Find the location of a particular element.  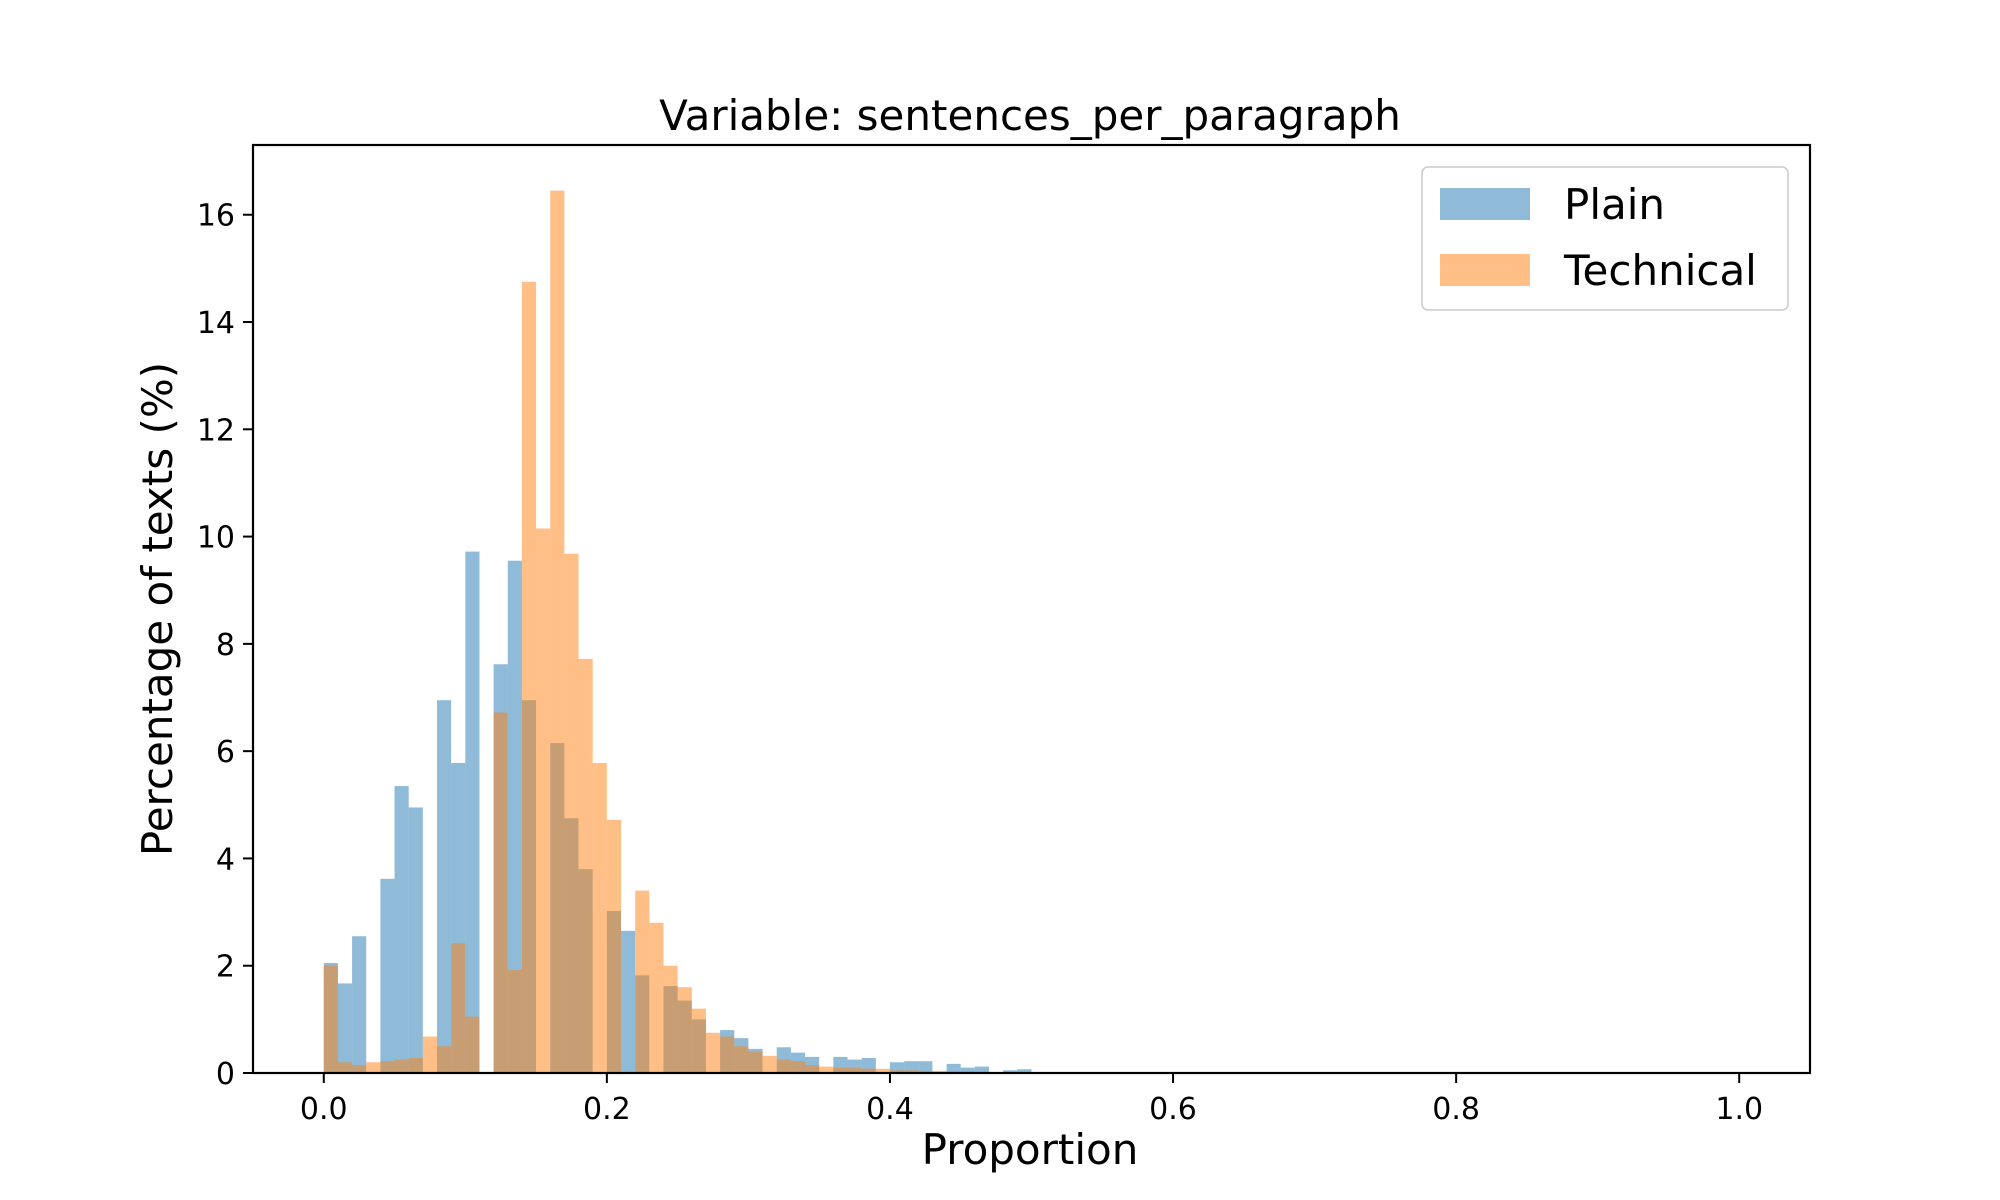

x-tick-label: 0.2 is located at coordinates (607, 1109).